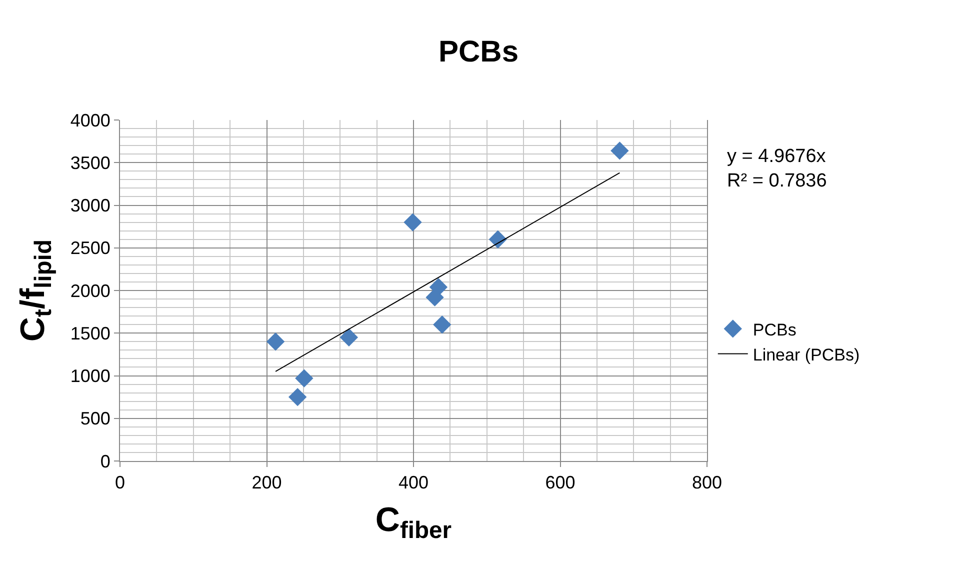 Image resolution: width=957 pixels, height=581 pixels. What do you see at coordinates (90, 248) in the screenshot?
I see `y-tick-label: 2500` at bounding box center [90, 248].